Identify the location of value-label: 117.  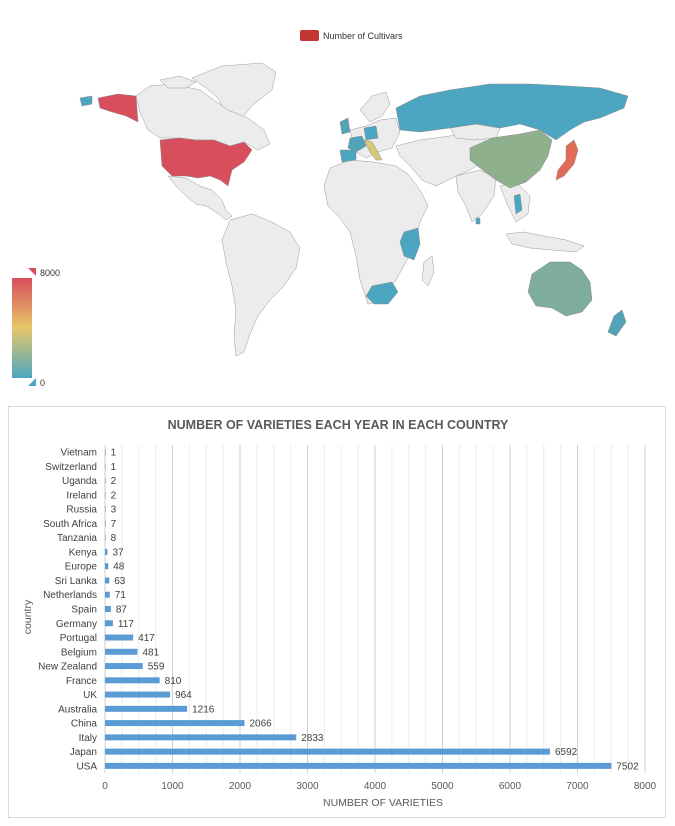
(126, 624).